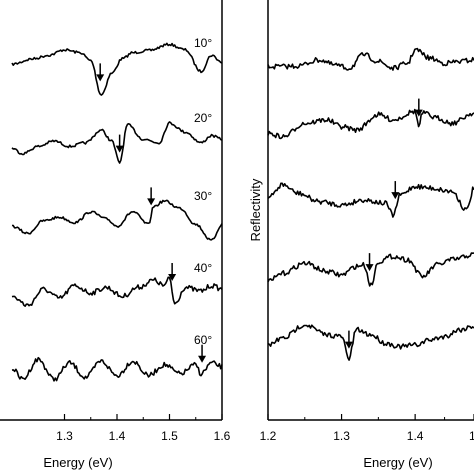  I want to click on angle-label: 30°, so click(203, 196).